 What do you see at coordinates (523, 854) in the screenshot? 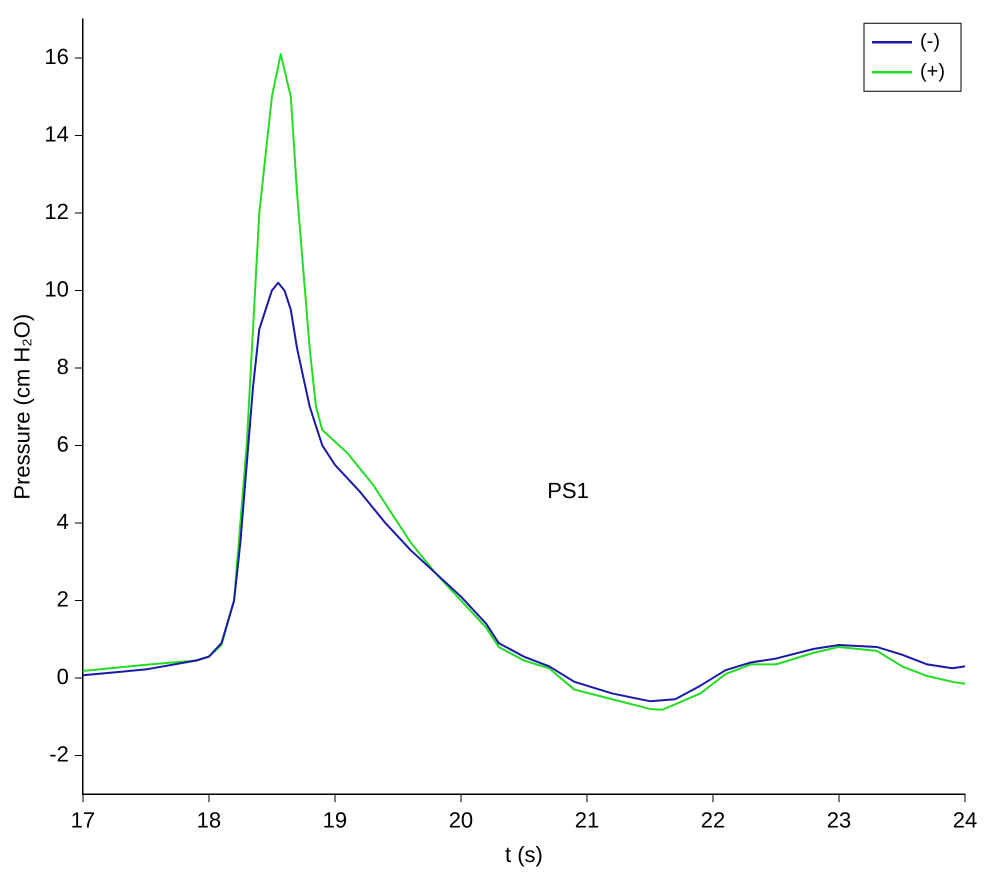
I see `x-axis-title: t (s)` at bounding box center [523, 854].